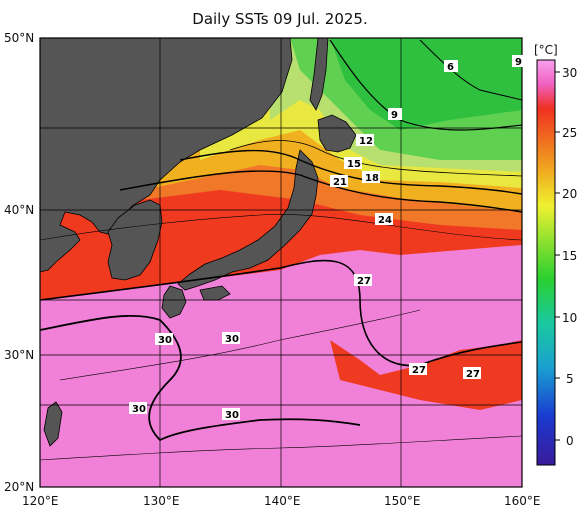 The image size is (585, 512). I want to click on lon-tick-label: 130°E, so click(161, 501).